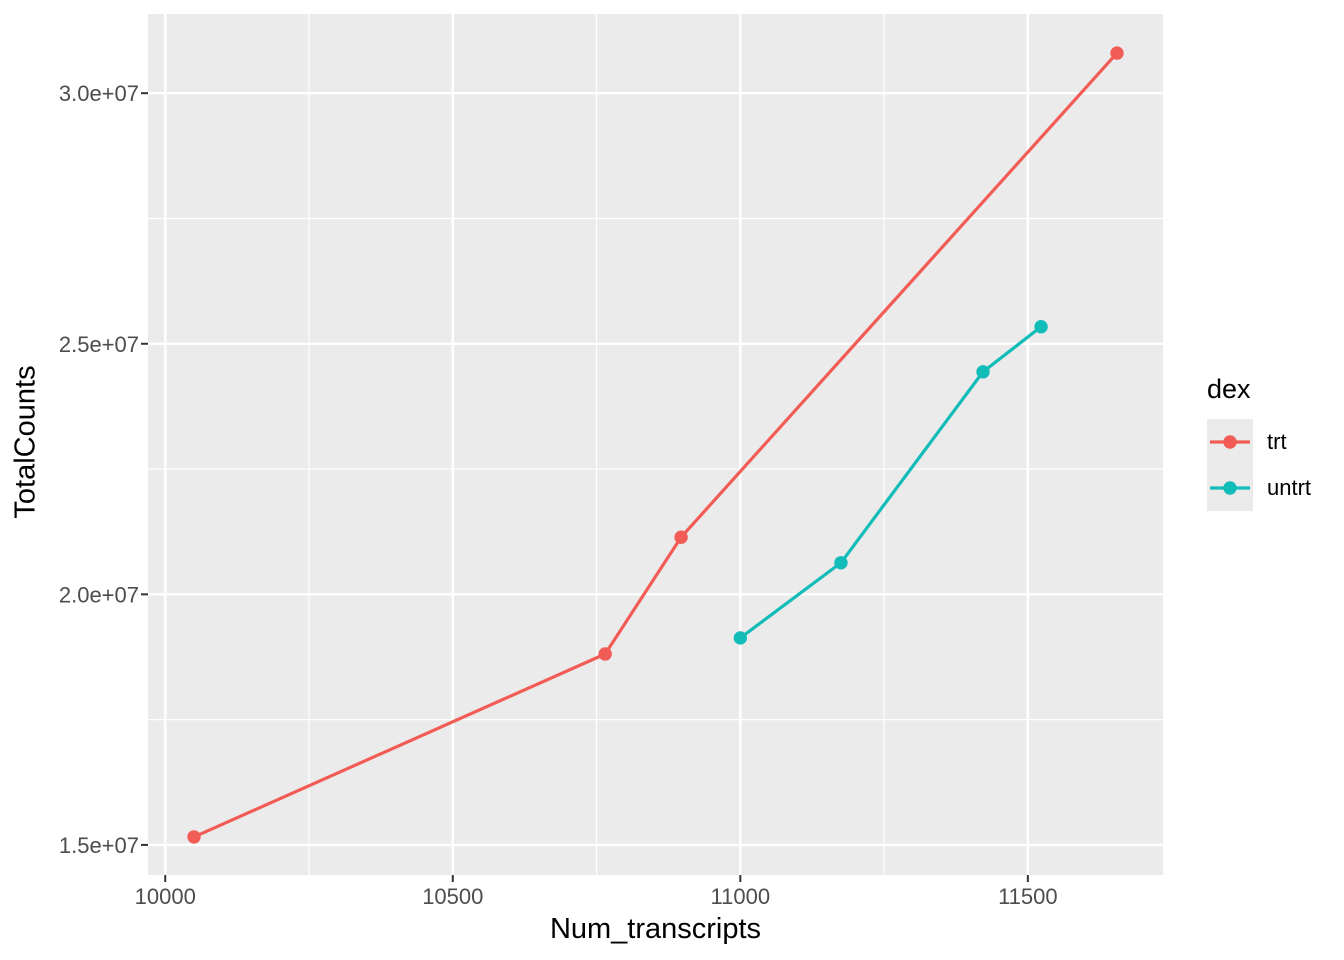 The image size is (1344, 960). I want to click on legend-key-trt, so click(1230, 442).